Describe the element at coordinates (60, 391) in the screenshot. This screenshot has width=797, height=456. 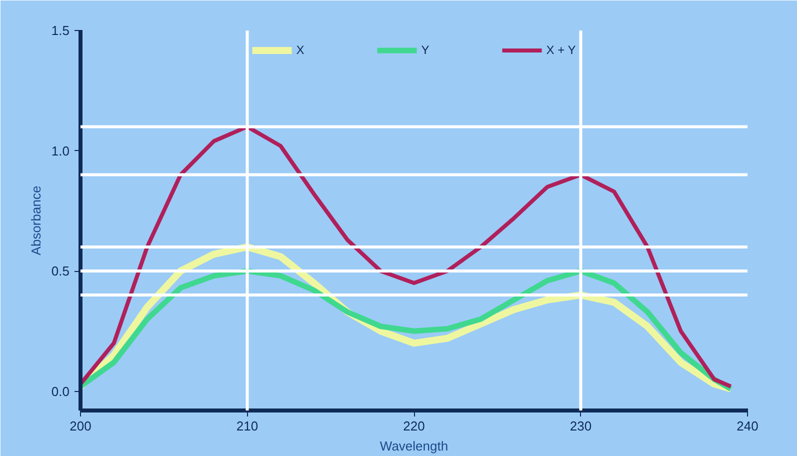
I see `y-tick-label: 0.0` at that location.